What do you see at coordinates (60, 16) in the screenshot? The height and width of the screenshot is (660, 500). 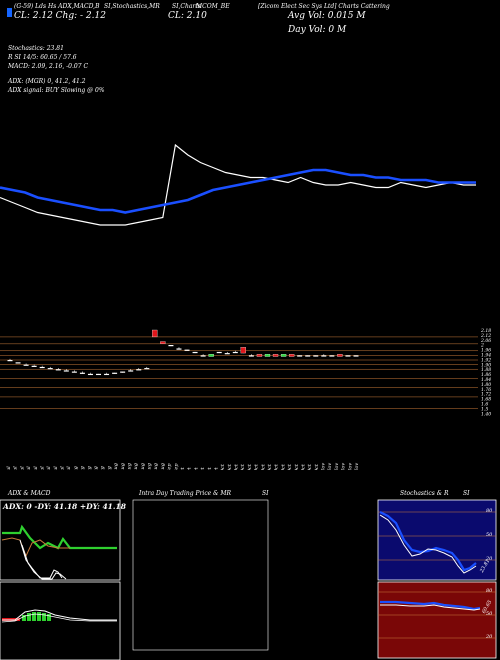 I see `header-cl-prefix: CL: 2.12 Chg: - 2.12` at bounding box center [60, 16].